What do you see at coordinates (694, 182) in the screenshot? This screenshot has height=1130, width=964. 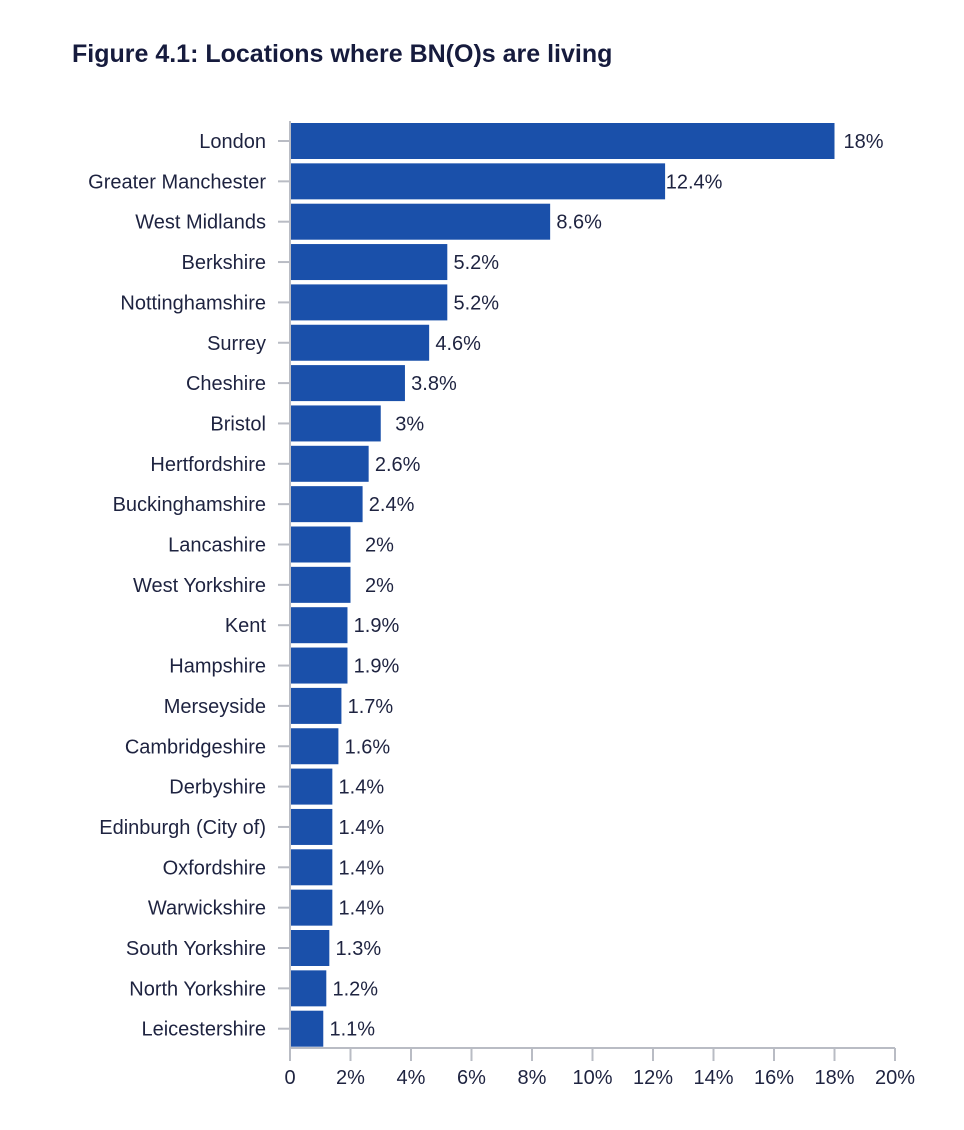 I see `value-label-greater-manchester: 12.4%` at bounding box center [694, 182].